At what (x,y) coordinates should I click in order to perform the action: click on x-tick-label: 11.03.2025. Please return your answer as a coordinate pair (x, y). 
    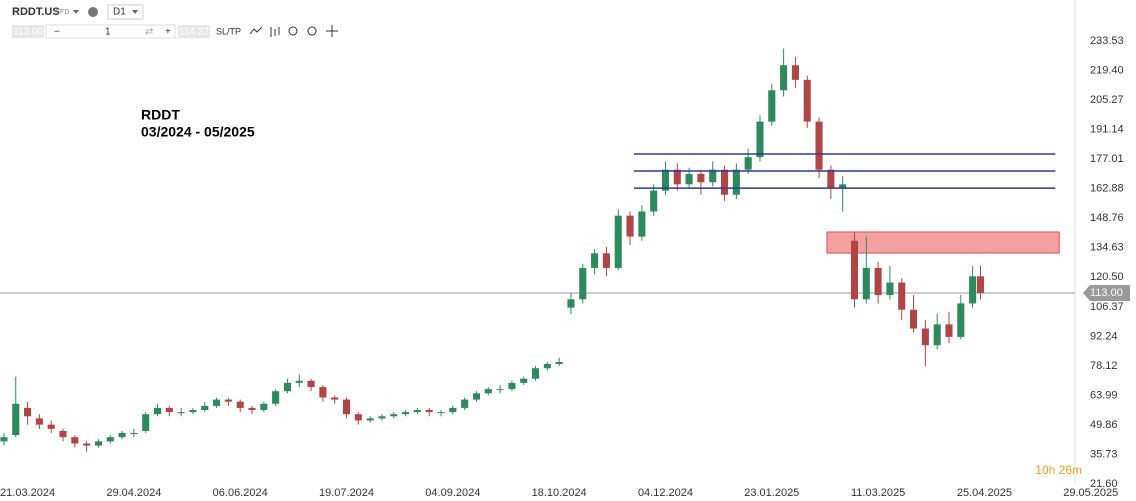
    Looking at the image, I should click on (878, 493).